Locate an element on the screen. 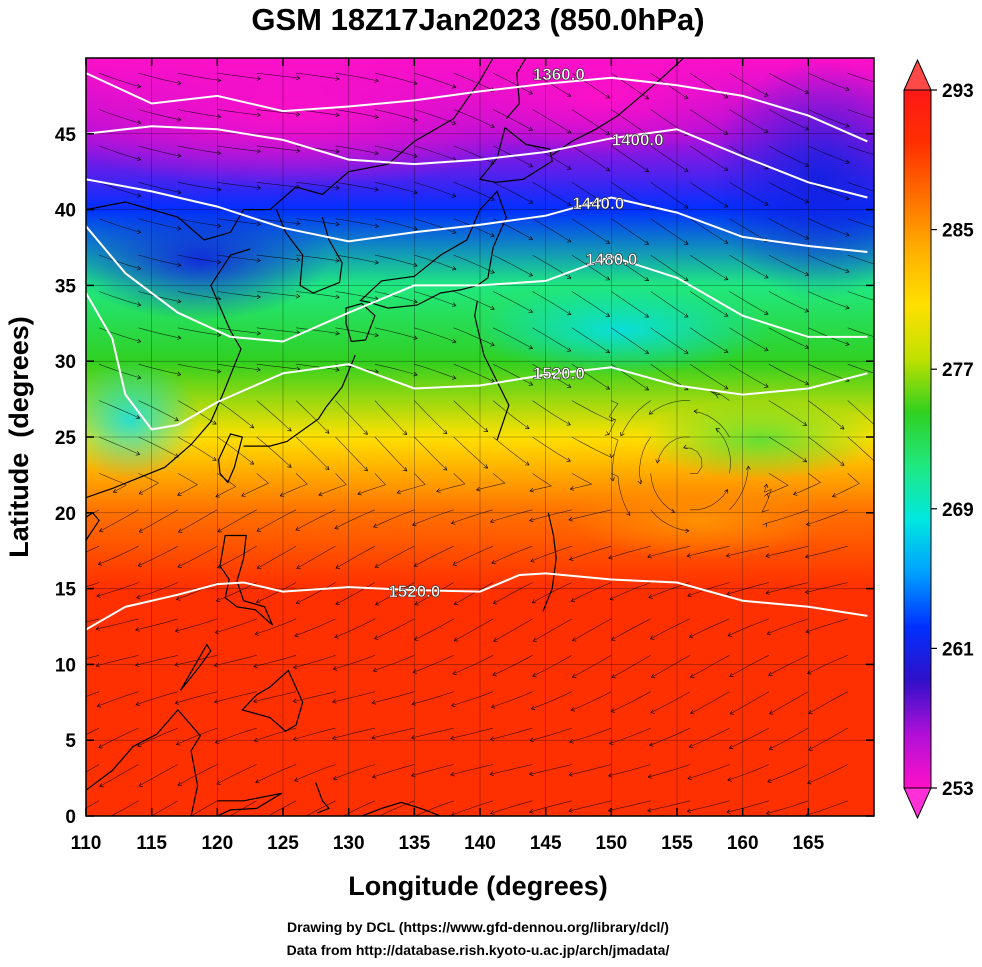 The height and width of the screenshot is (967, 982). y-tick-label: 45 is located at coordinates (66, 135).